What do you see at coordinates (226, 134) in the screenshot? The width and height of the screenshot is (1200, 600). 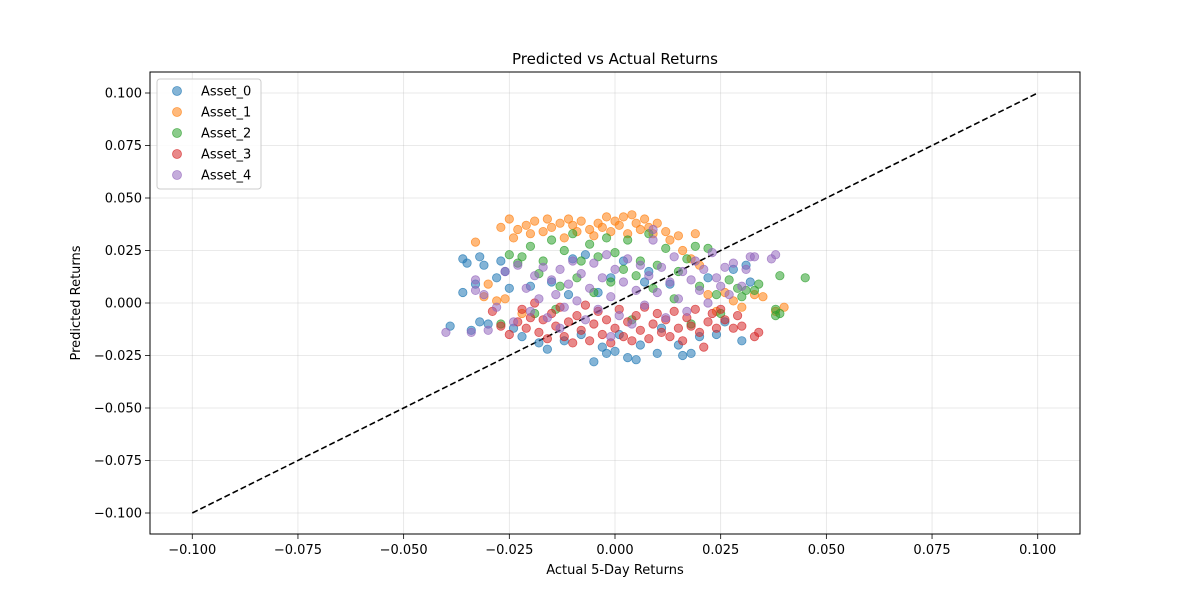 I see `legend-label: Asset_2` at bounding box center [226, 134].